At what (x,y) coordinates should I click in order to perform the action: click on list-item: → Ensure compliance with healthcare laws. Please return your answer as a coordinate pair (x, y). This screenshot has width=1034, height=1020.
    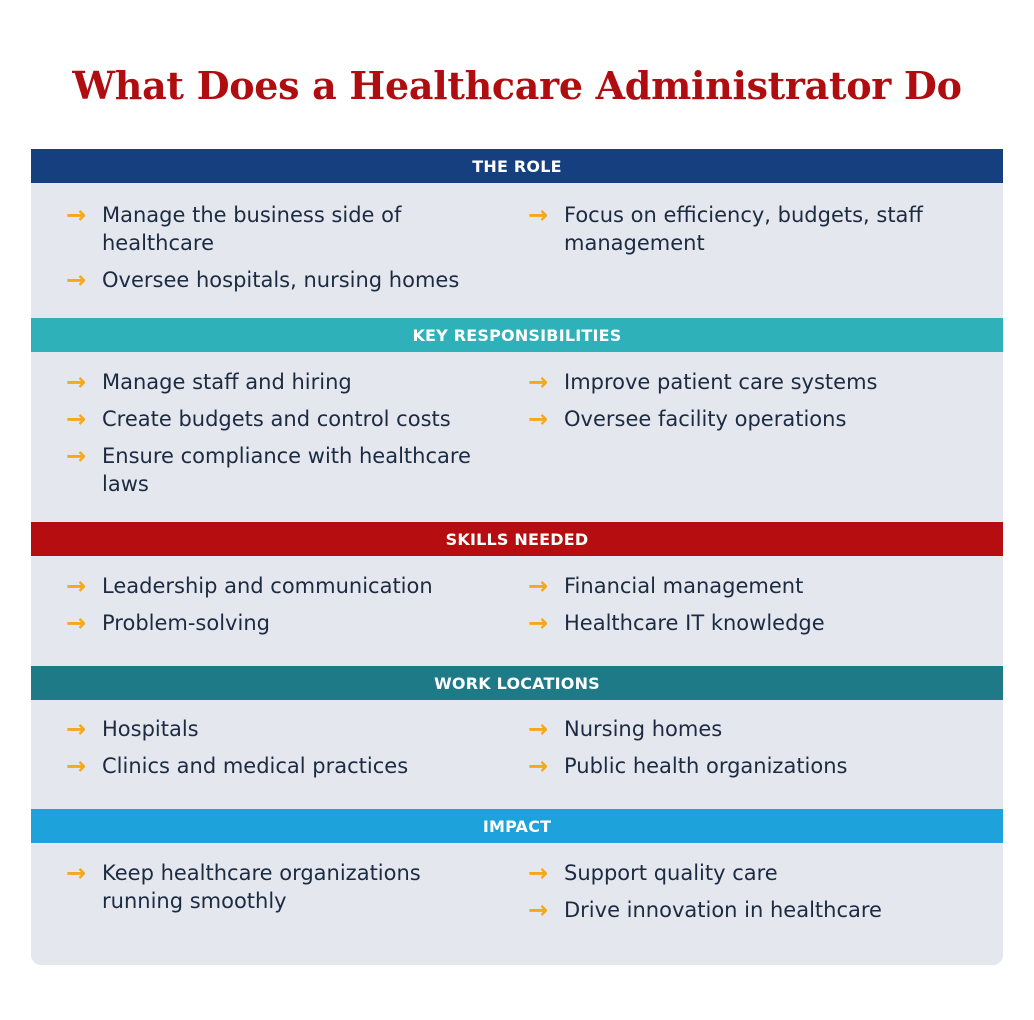
    Looking at the image, I should click on (286, 470).